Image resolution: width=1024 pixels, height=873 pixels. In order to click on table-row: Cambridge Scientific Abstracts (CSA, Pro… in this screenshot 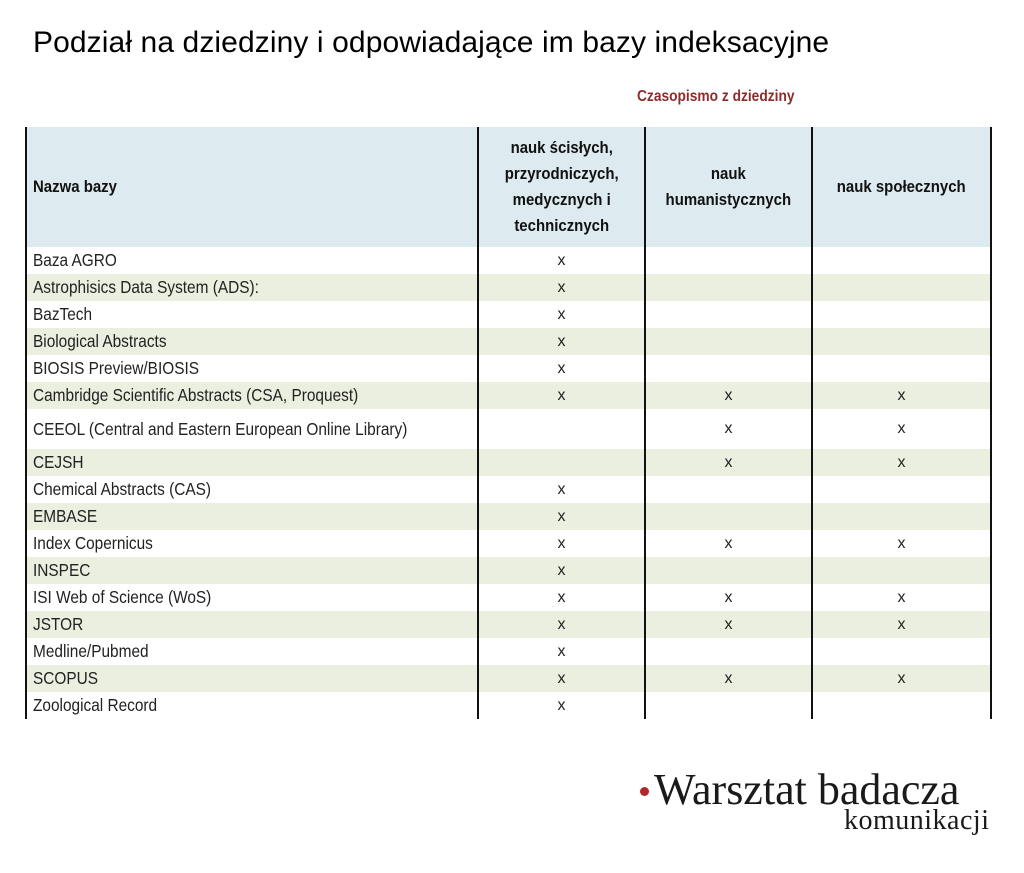, I will do `click(508, 395)`.